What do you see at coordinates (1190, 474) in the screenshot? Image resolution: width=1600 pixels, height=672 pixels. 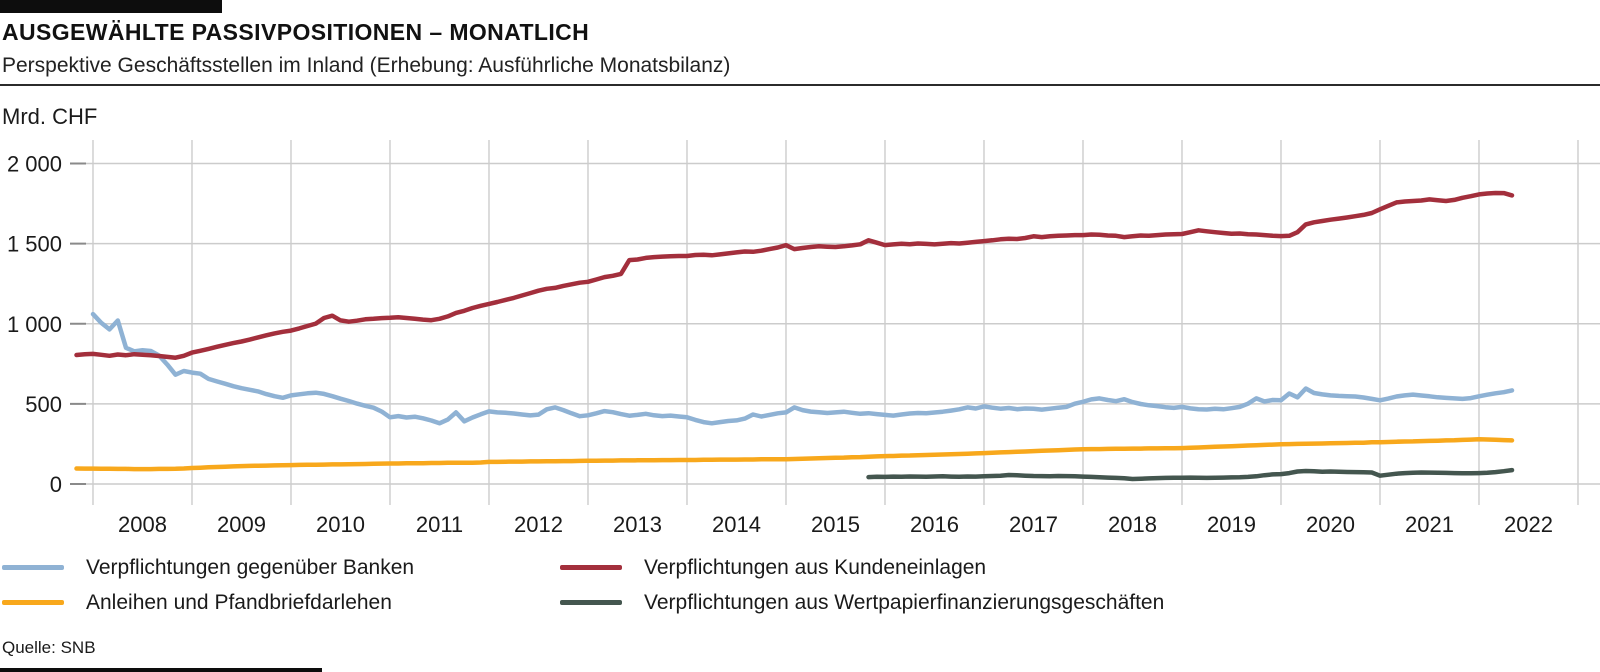 I see `series-line-wertpapier` at bounding box center [1190, 474].